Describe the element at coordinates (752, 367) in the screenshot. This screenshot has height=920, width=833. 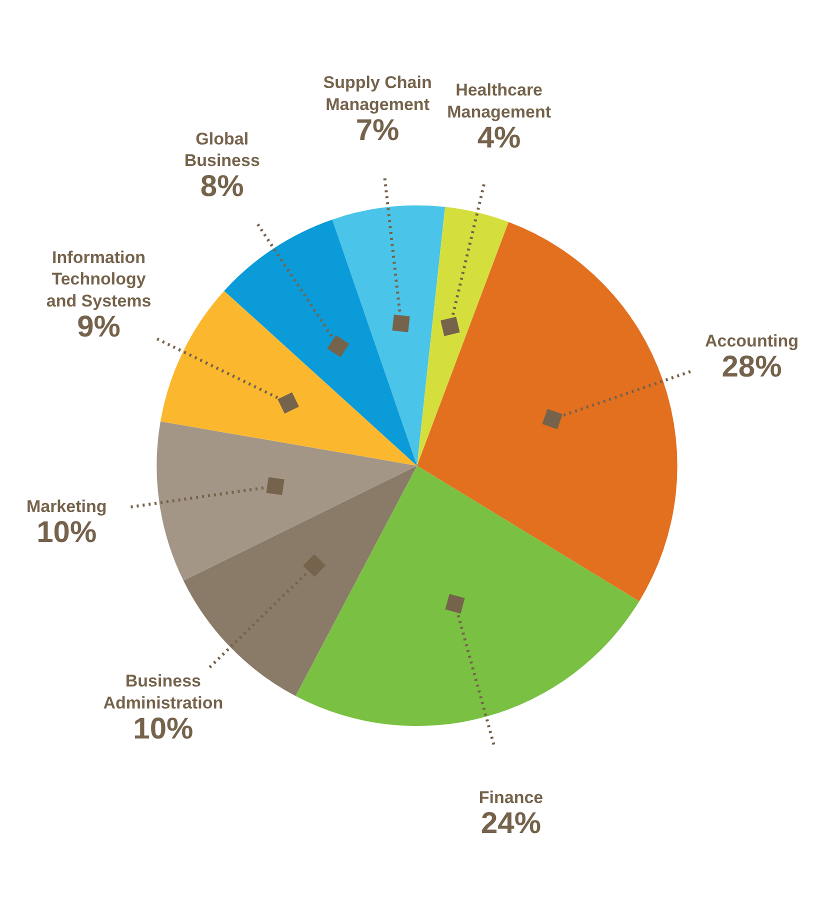
I see `data-label: 28%` at that location.